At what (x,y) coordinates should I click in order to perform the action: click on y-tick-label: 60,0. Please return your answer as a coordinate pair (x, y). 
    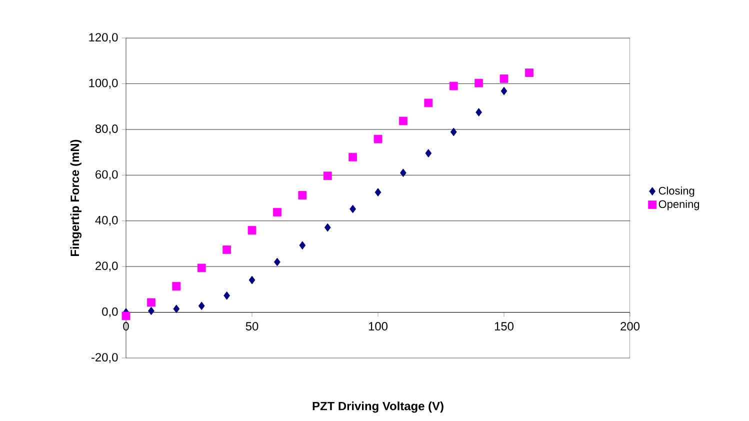
    Looking at the image, I should click on (107, 175).